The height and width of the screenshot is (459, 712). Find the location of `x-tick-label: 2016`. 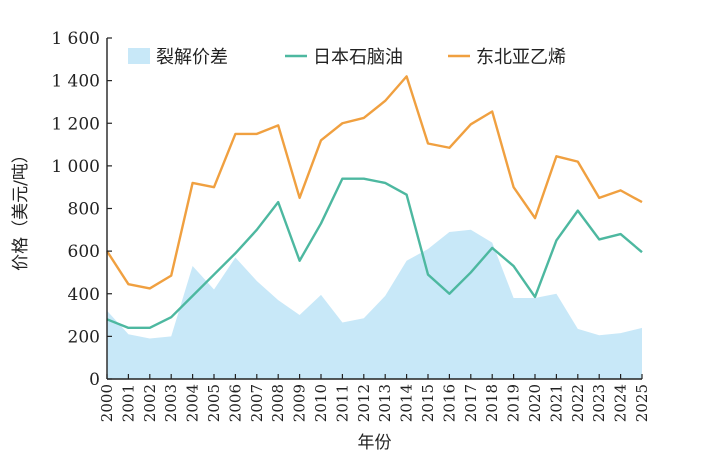

x-tick-label: 2016 is located at coordinates (449, 403).